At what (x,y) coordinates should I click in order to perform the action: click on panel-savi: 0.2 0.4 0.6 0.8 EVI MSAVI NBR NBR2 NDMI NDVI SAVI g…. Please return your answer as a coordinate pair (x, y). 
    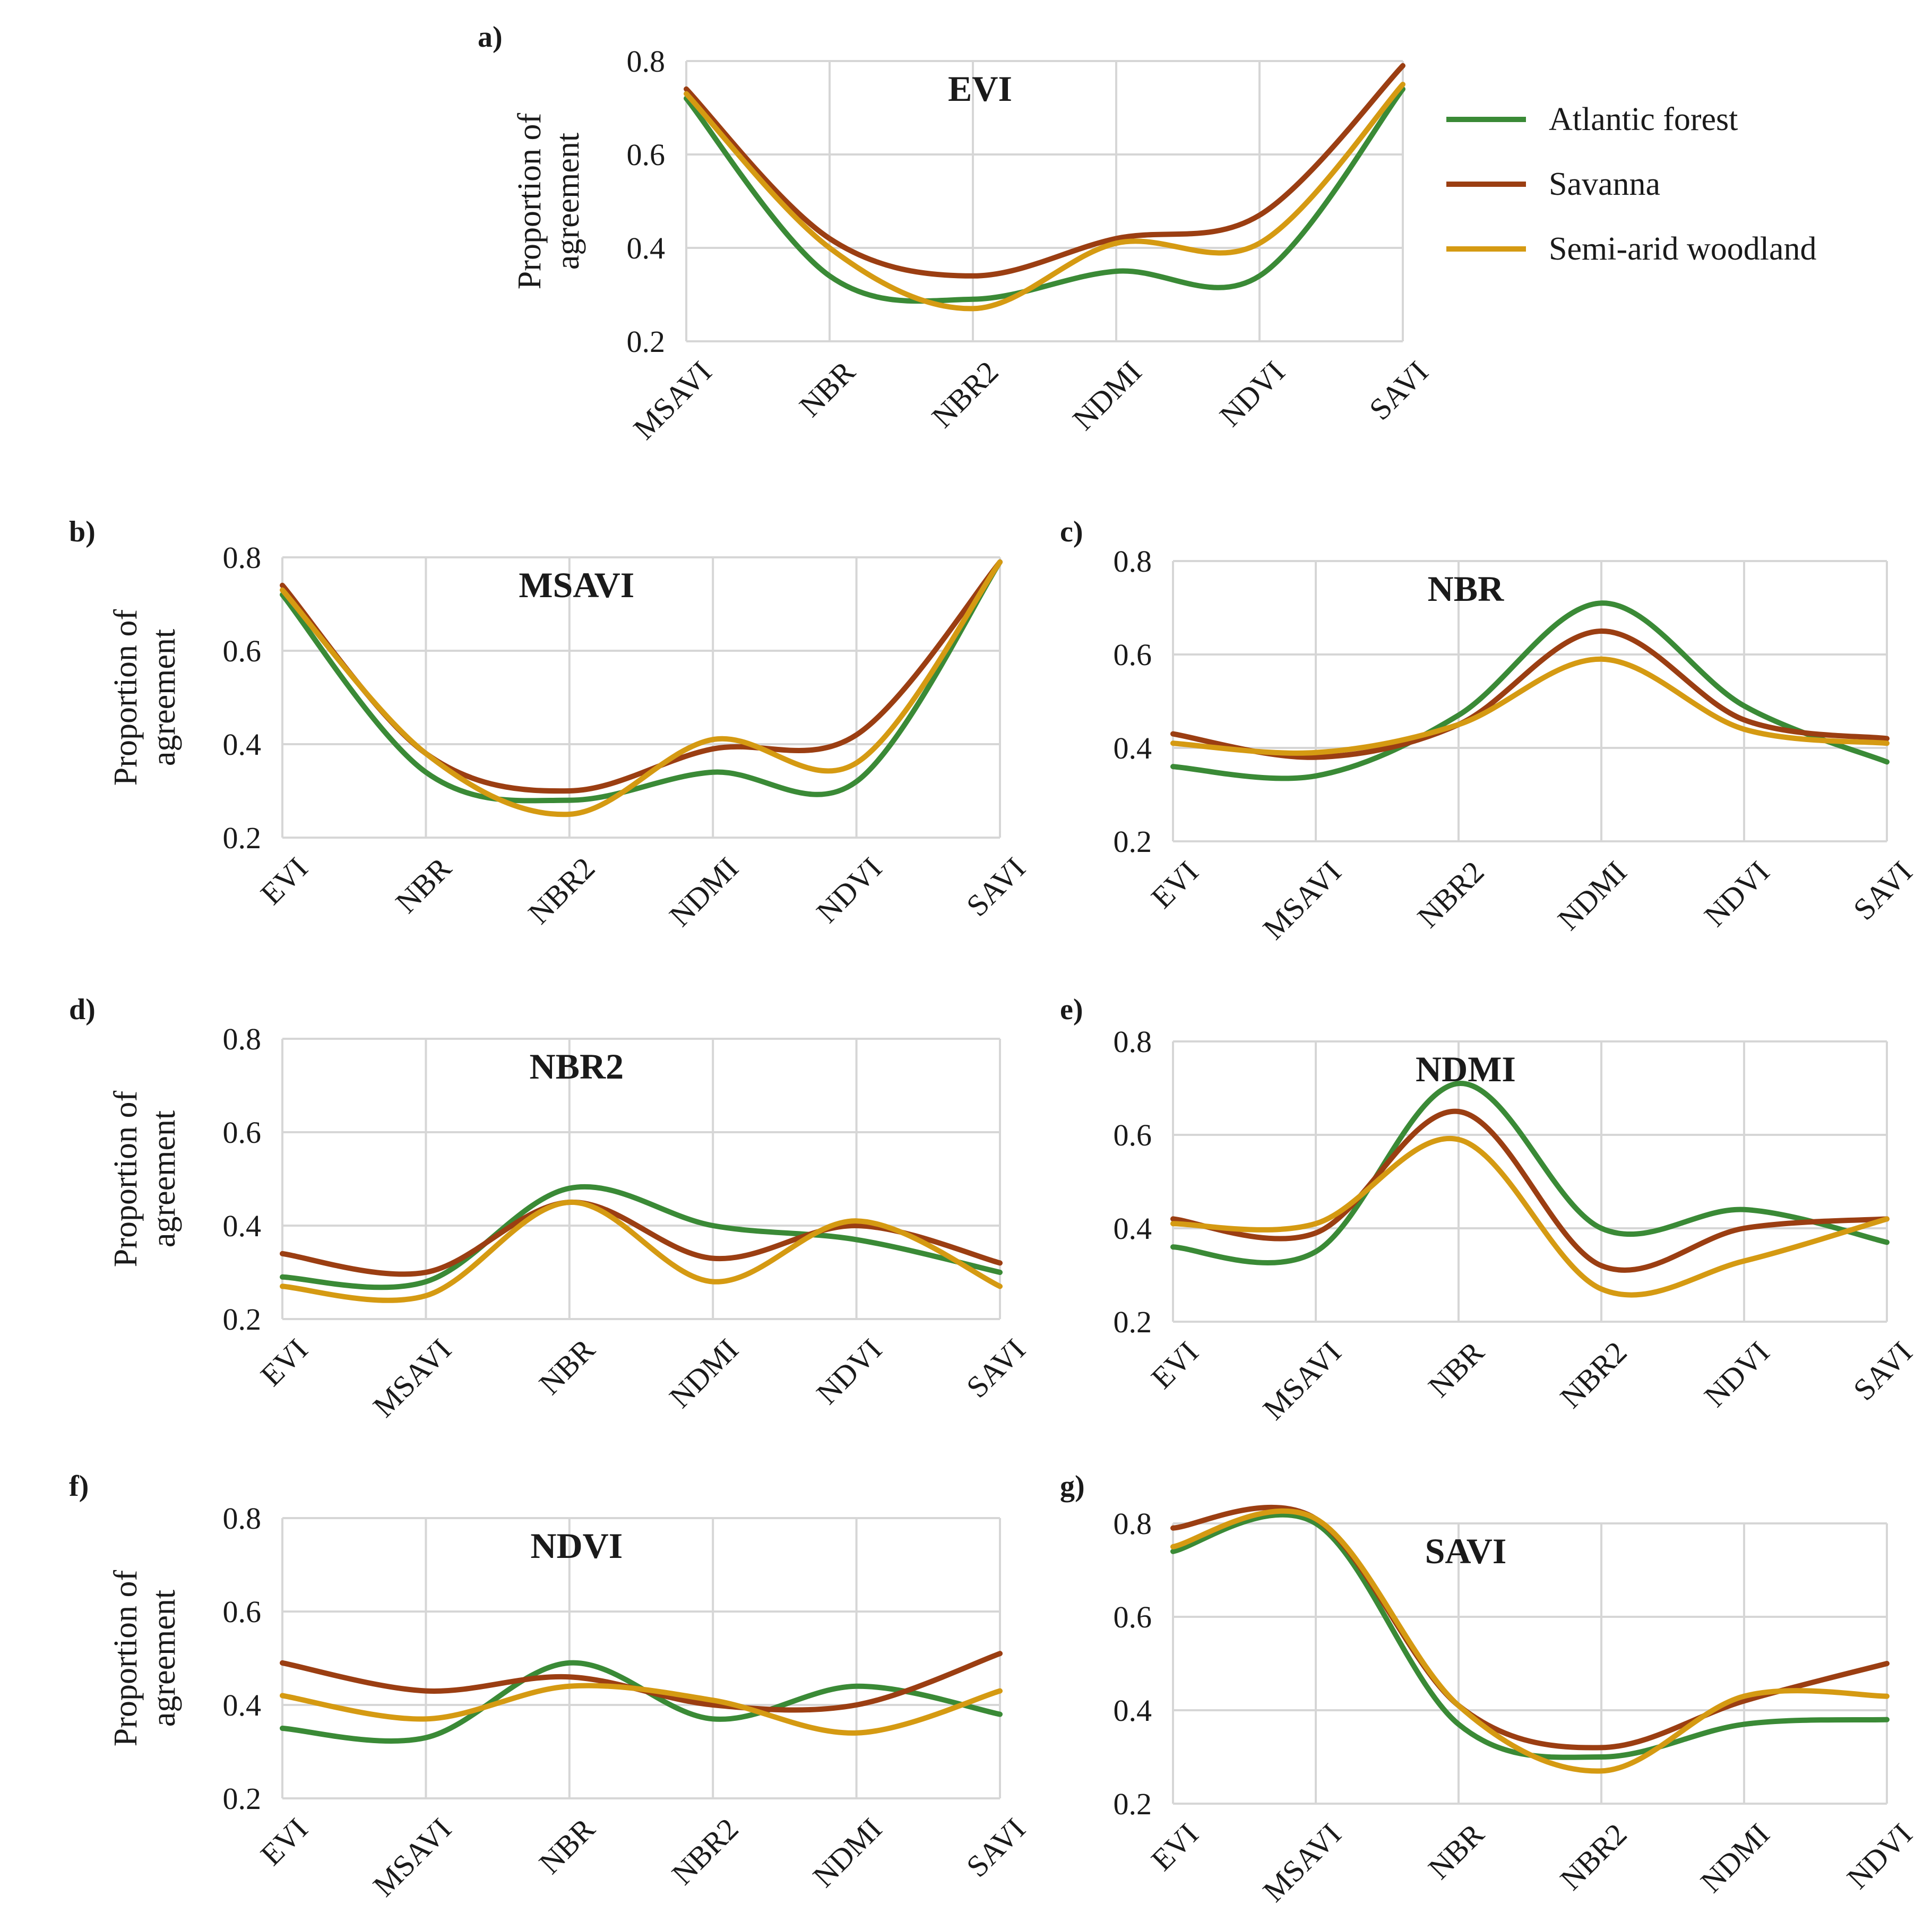
    Looking at the image, I should click on (1489, 1689).